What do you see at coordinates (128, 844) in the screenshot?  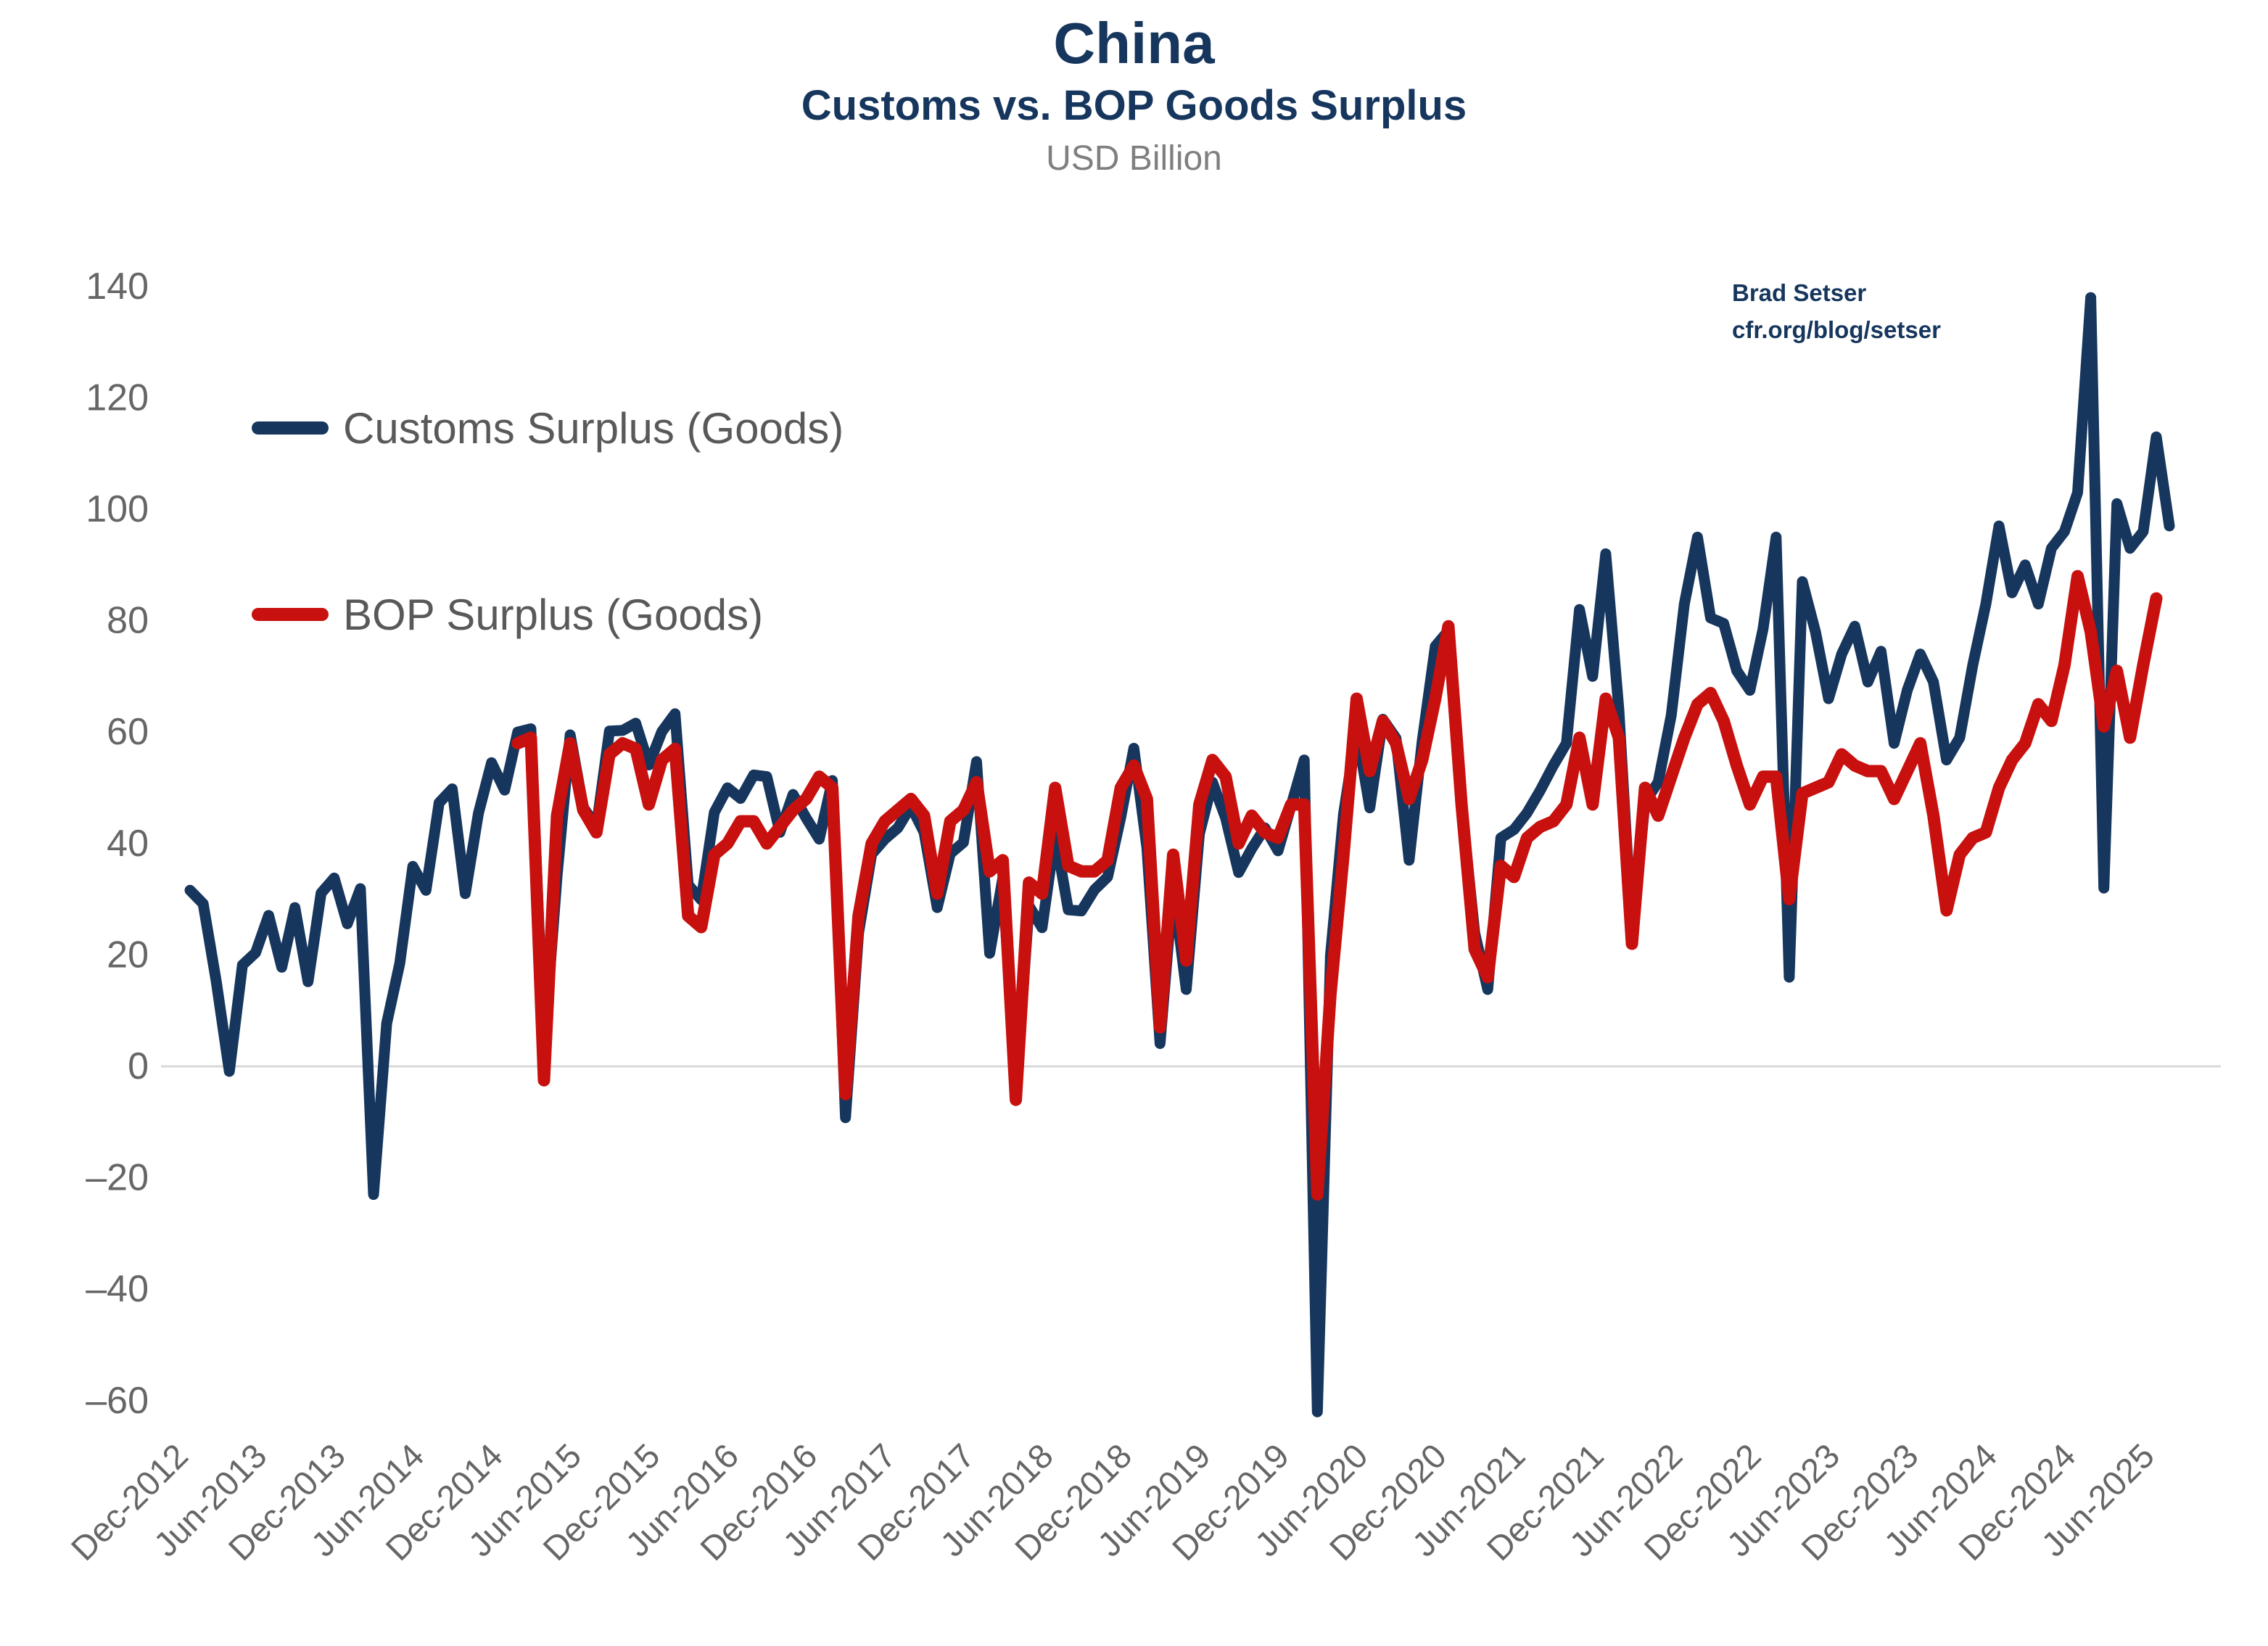 I see `y-axis-label: 40` at bounding box center [128, 844].